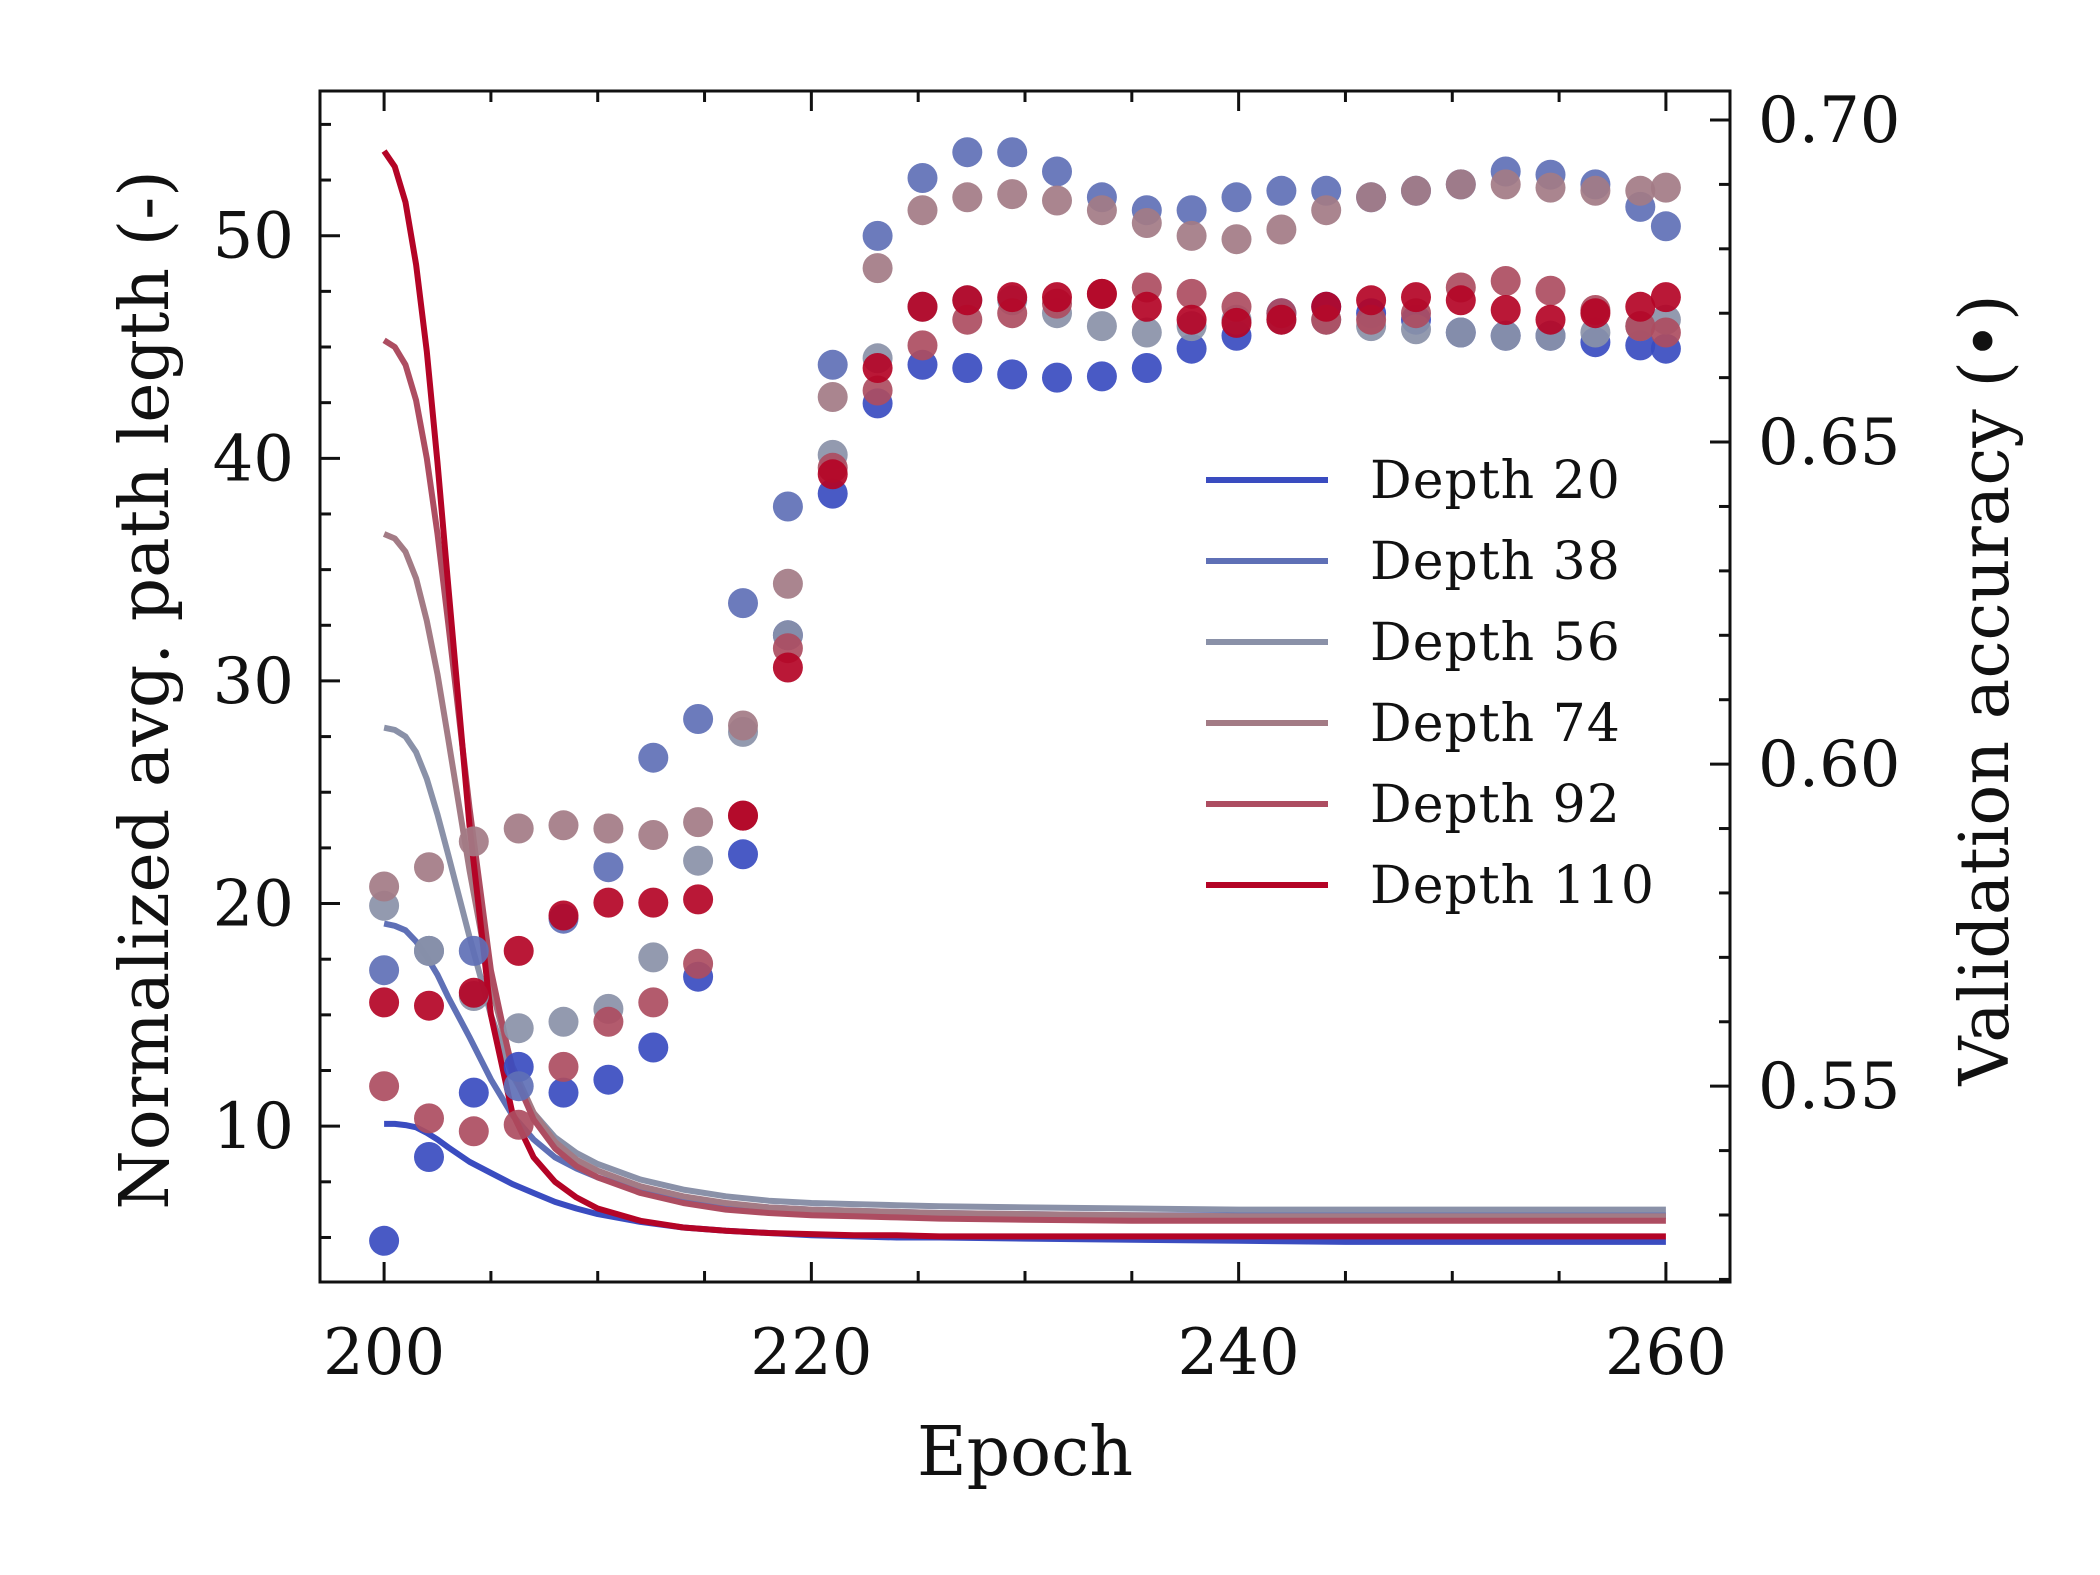 This screenshot has height=1575, width=2100. Describe the element at coordinates (1512, 886) in the screenshot. I see `legend-label: Depth 110` at that location.